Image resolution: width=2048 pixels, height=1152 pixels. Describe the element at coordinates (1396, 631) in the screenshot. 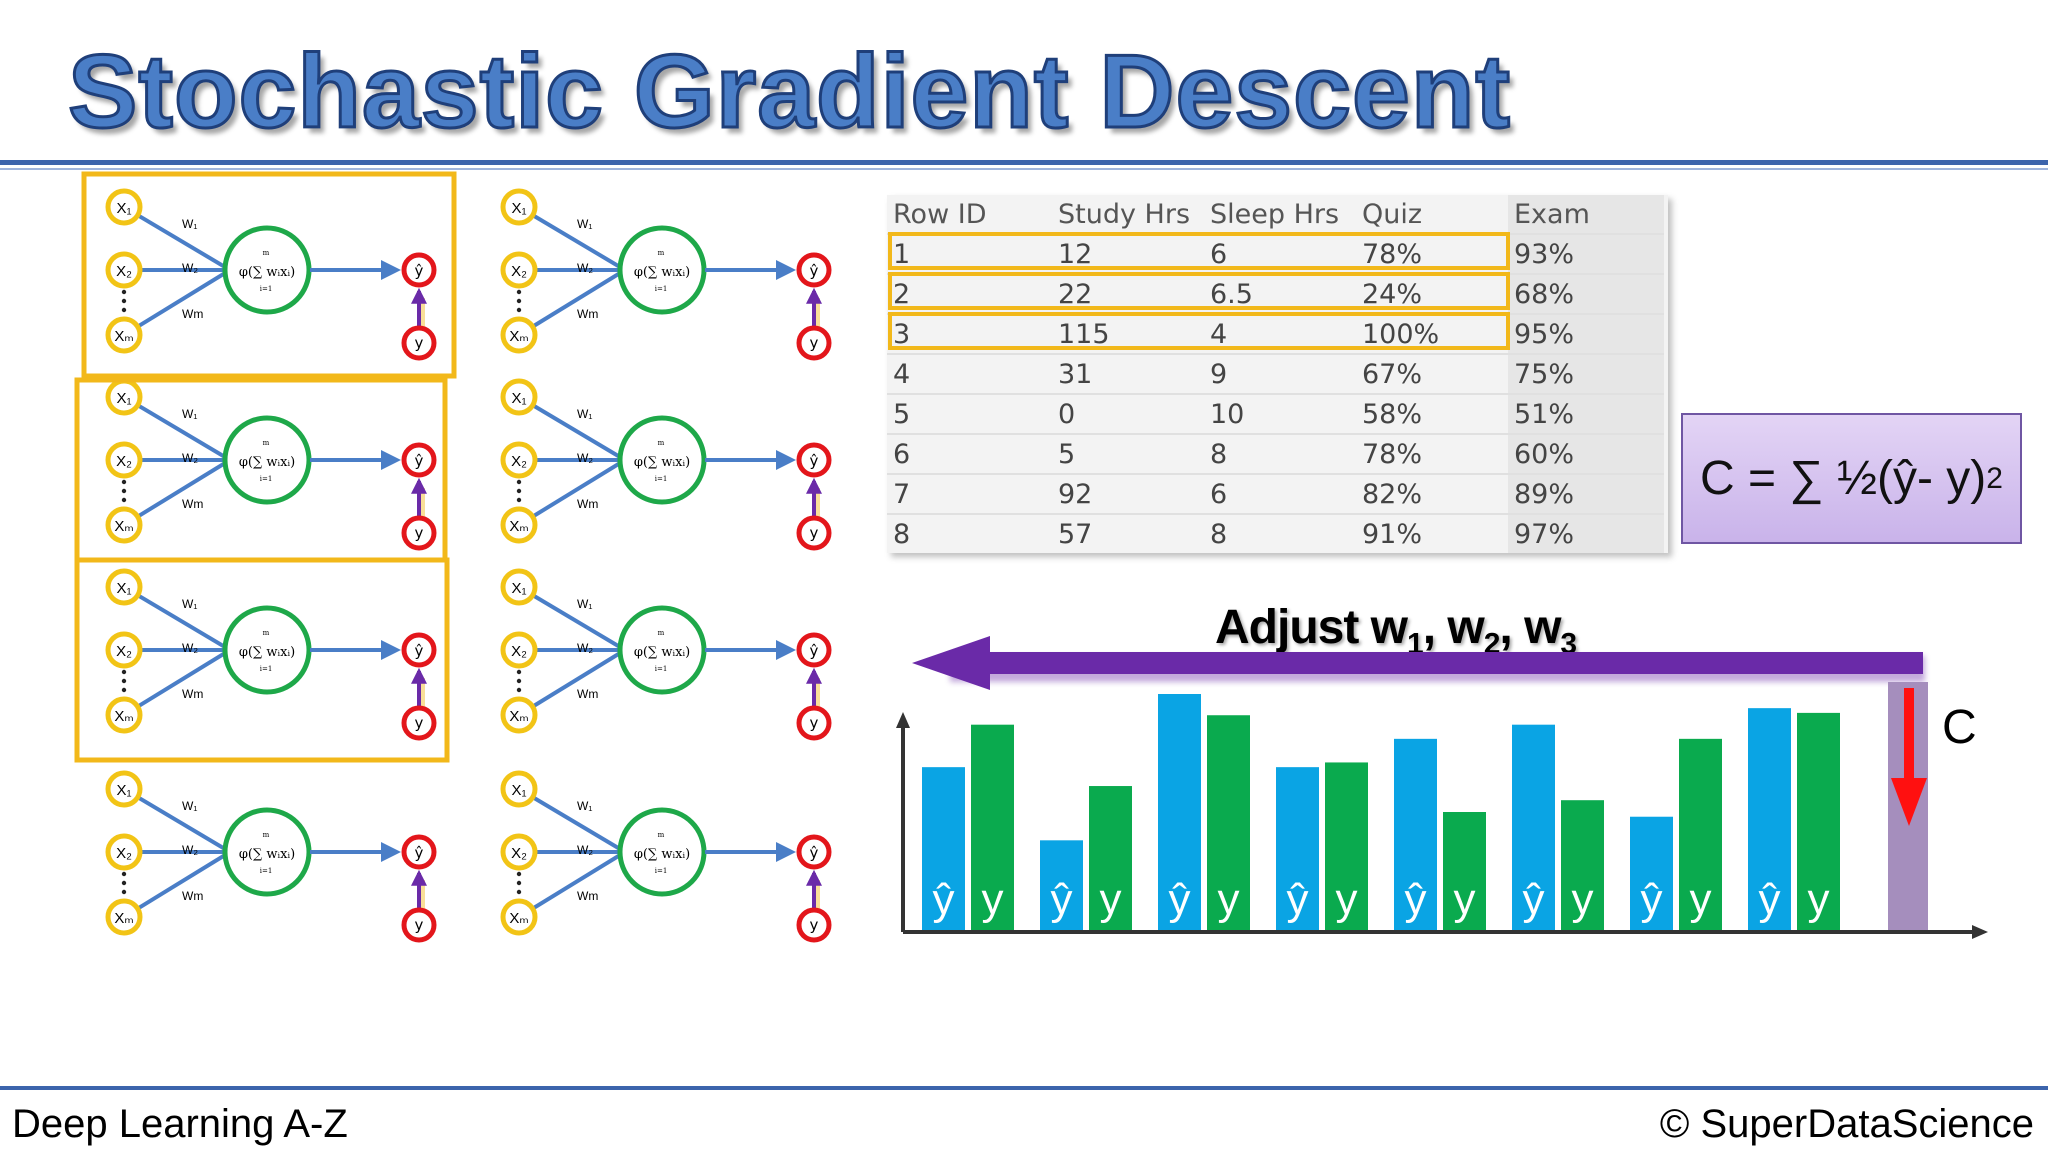

I see `adjust-weights-label: Adjust w1, w2, w3` at that location.